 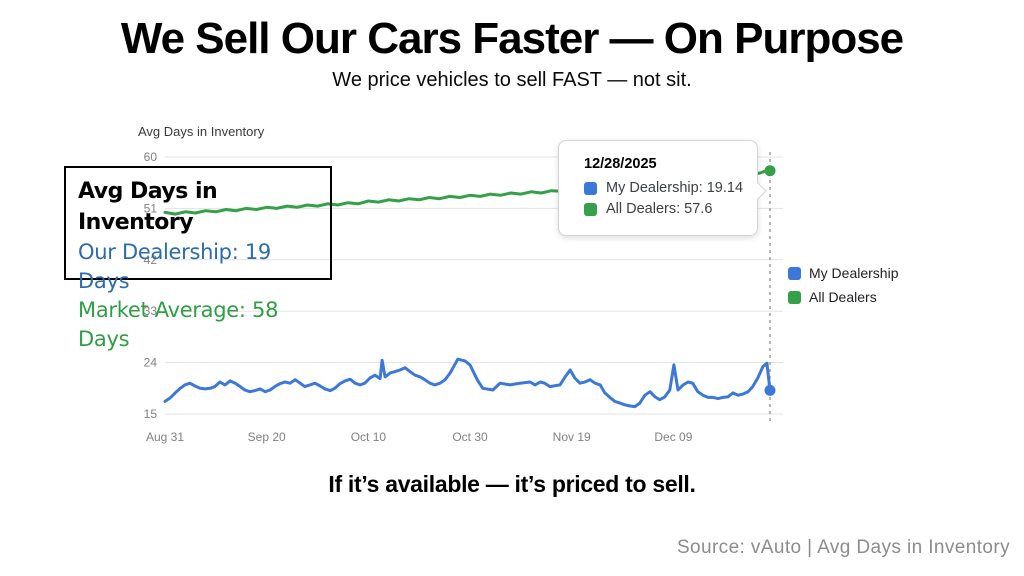 What do you see at coordinates (165, 437) in the screenshot?
I see `x-tick-label: Aug 31` at bounding box center [165, 437].